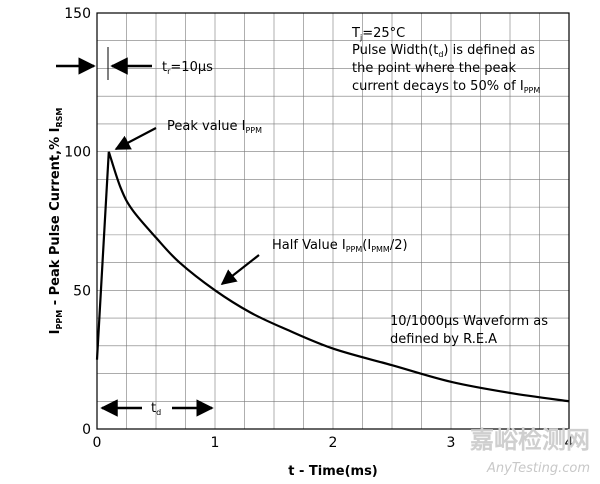  What do you see at coordinates (314, 261) in the screenshot?
I see `half-value-annotation: Half Value IPPM(IPMM/2)` at bounding box center [314, 261].